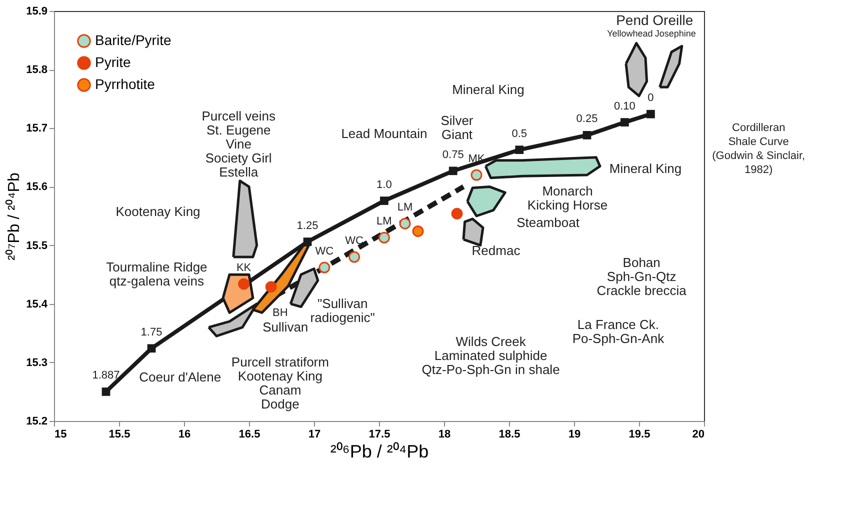 The width and height of the screenshot is (848, 519). I want to click on x-tick-label: 18, so click(444, 434).